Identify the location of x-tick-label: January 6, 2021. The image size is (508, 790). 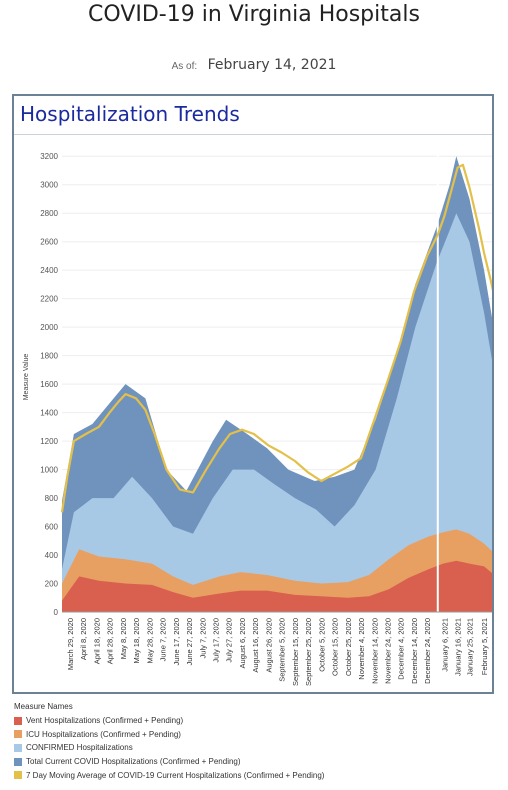
(444, 645).